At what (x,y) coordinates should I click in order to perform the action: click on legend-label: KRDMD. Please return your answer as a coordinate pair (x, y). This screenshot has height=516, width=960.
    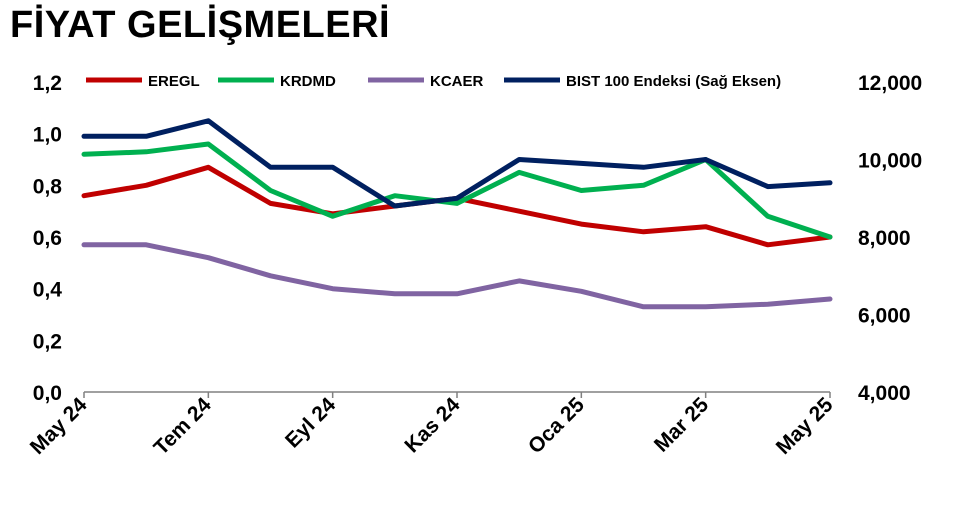
    Looking at the image, I should click on (308, 81).